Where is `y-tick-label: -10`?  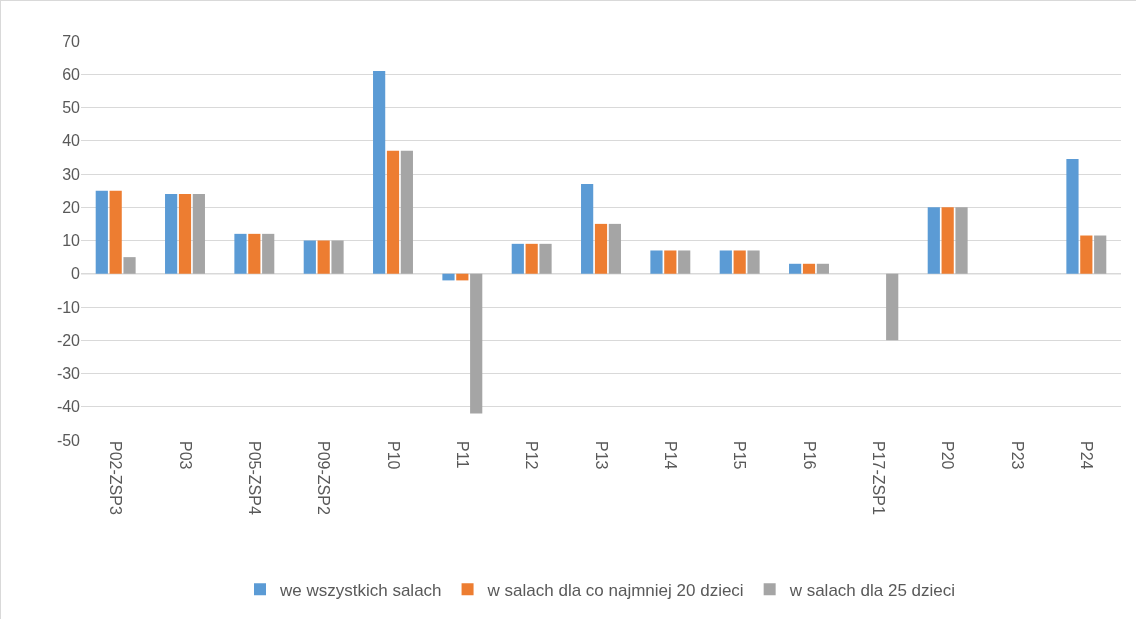 y-tick-label: -10 is located at coordinates (68, 307).